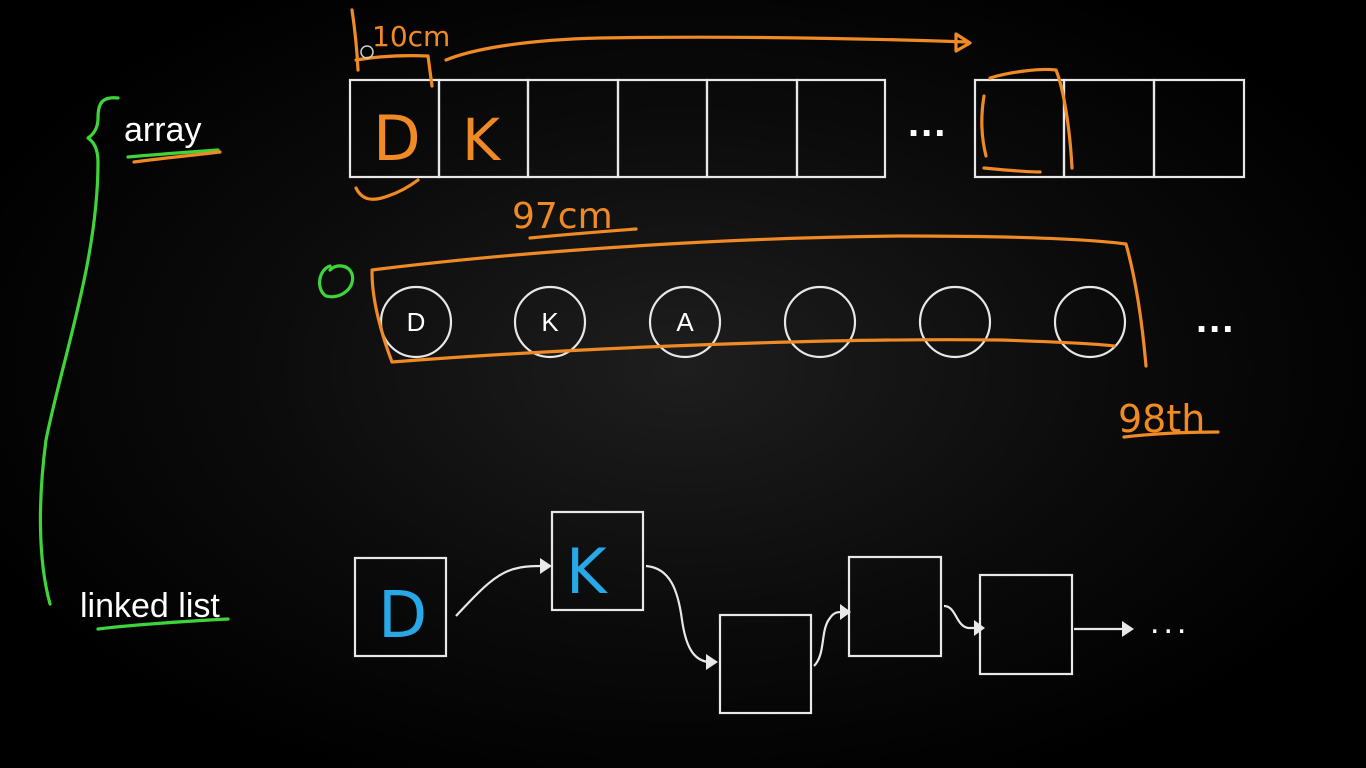 The image size is (1366, 768). Describe the element at coordinates (1171, 434) in the screenshot. I see `ordinal-underline` at that location.